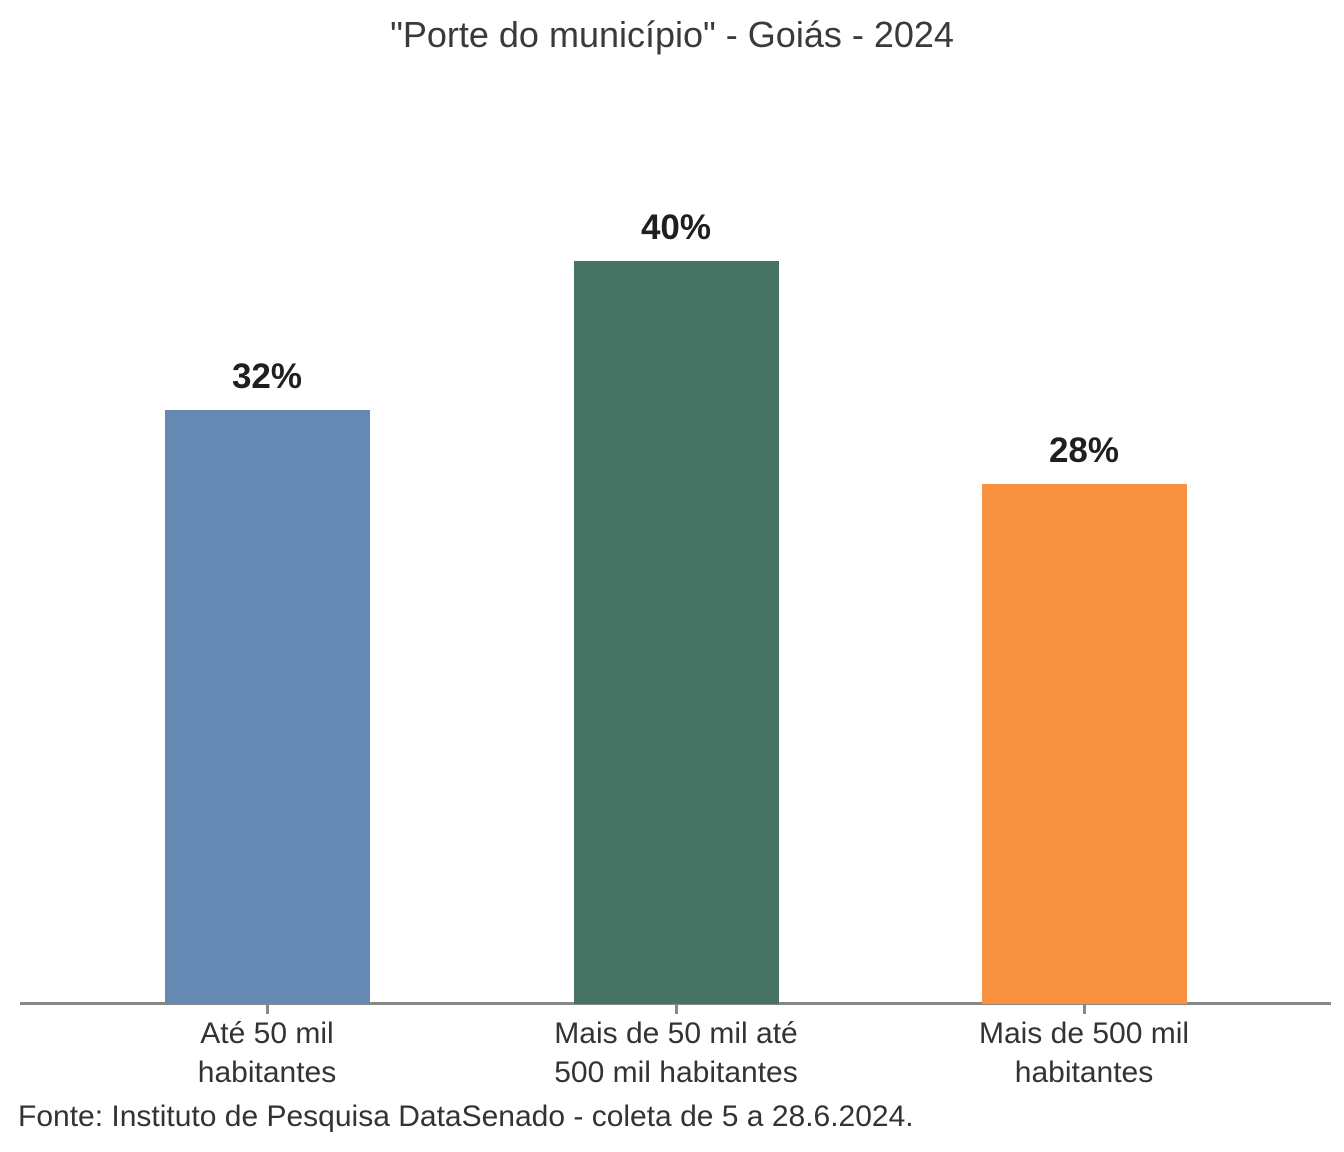 The image size is (1344, 1152). I want to click on bar-value-label-0: 32%, so click(267, 376).